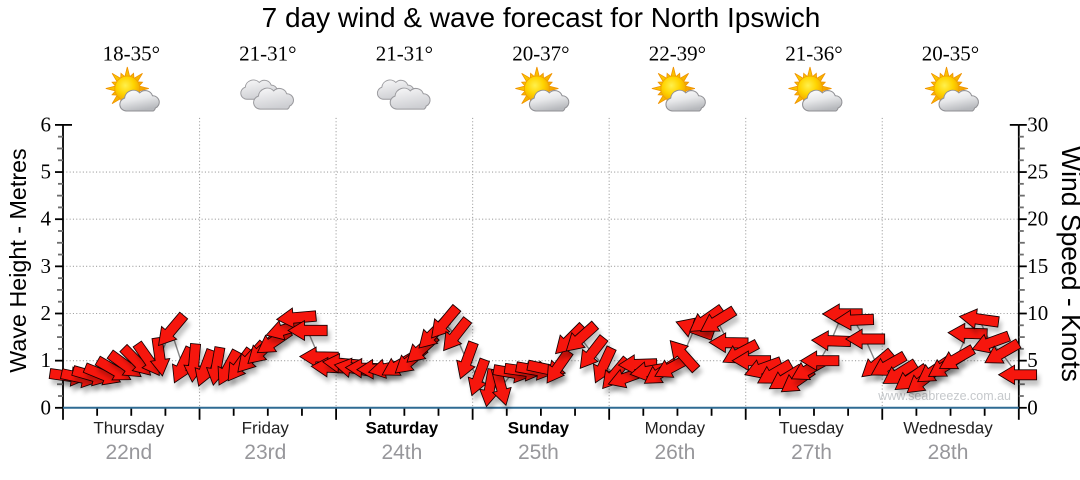  I want to click on svg-text: 20-37°, so click(540, 54).